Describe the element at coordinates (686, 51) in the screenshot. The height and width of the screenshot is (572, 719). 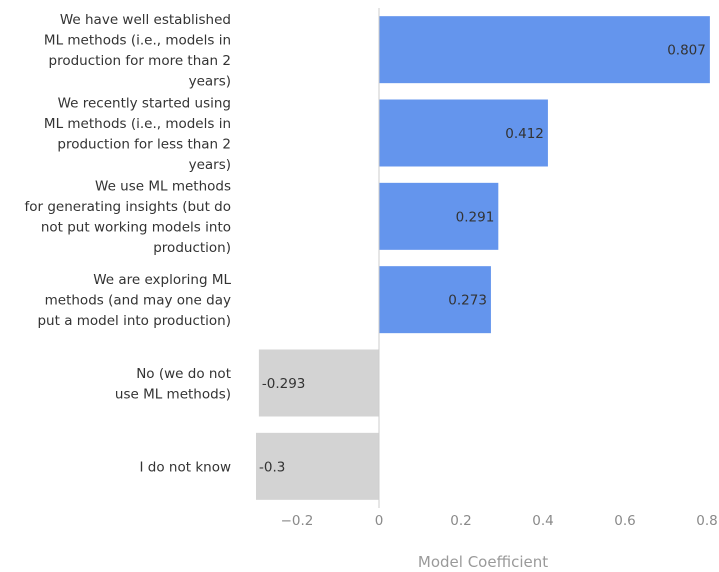
I see `value-label-0: 0.807` at that location.